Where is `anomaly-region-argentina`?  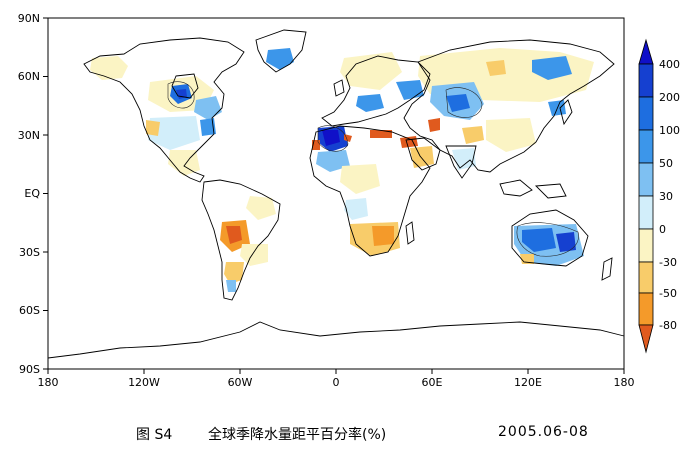
anomaly-region-argentina is located at coordinates (254, 255).